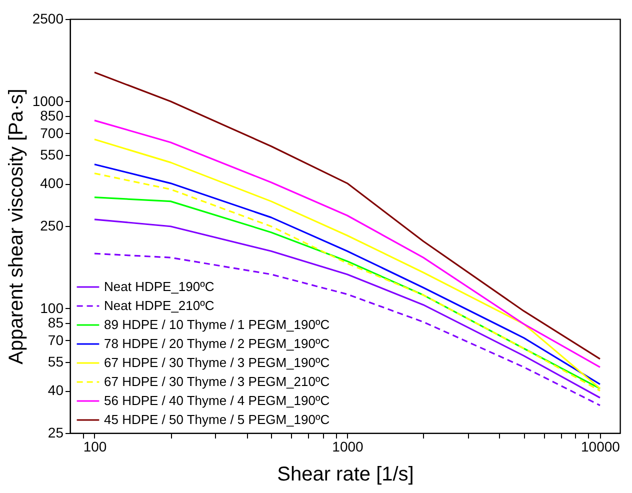 The height and width of the screenshot is (493, 632). What do you see at coordinates (56, 390) in the screenshot?
I see `y-tick-label: 40` at bounding box center [56, 390].